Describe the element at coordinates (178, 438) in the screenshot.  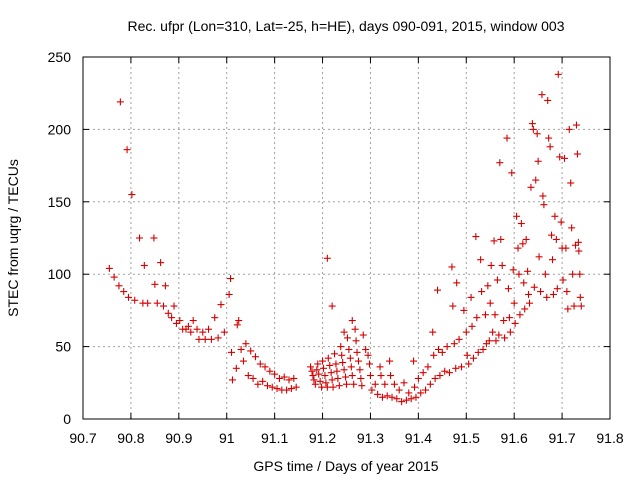
I see `x-tick-label: 90.9` at that location.